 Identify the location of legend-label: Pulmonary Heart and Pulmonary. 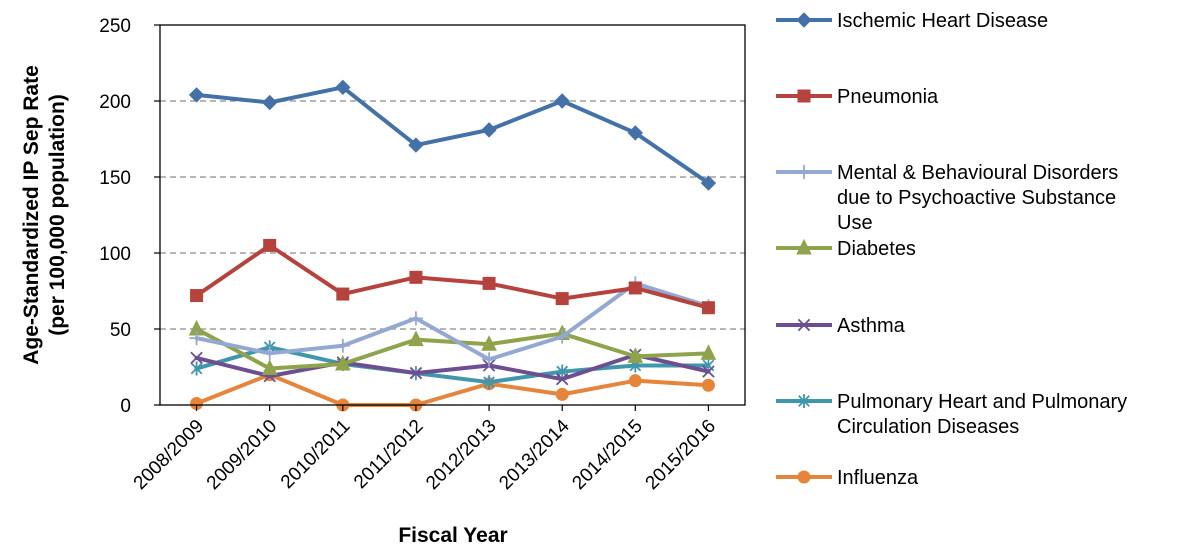
(982, 402).